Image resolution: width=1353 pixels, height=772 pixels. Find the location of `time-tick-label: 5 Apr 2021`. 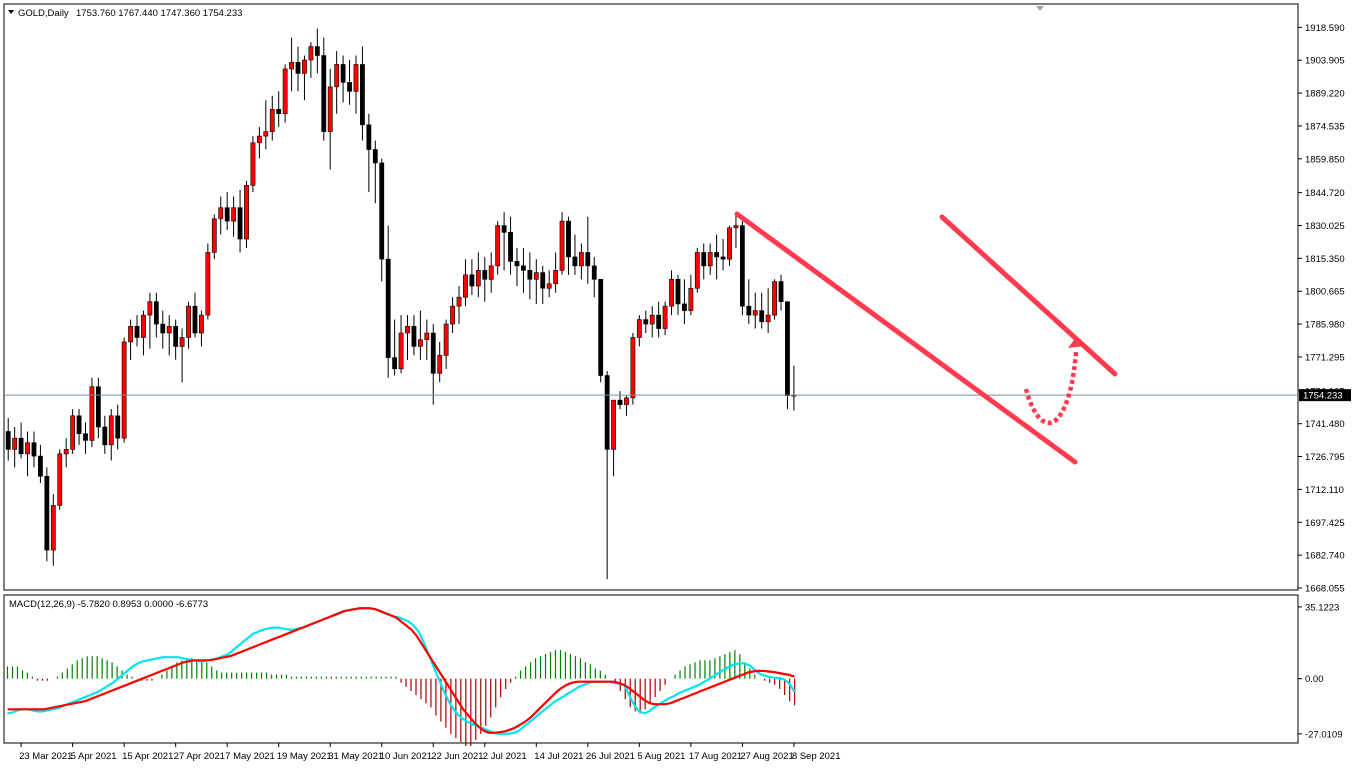

time-tick-label: 5 Apr 2021 is located at coordinates (94, 756).